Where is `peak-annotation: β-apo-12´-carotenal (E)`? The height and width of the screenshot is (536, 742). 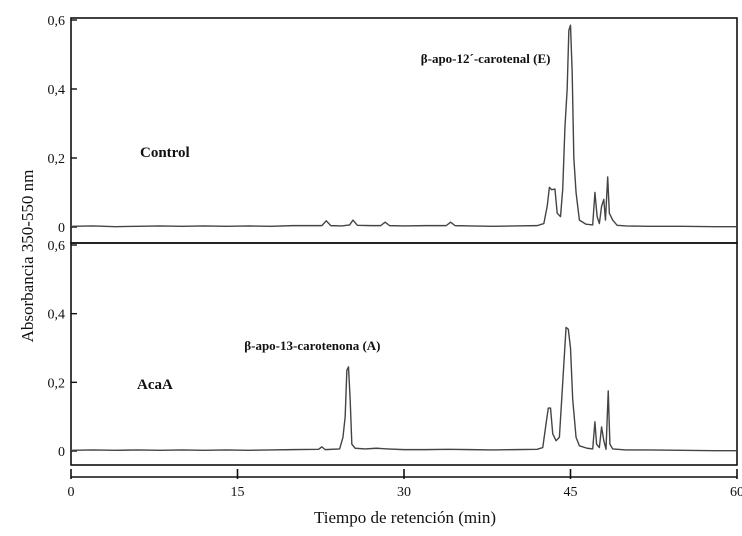
peak-annotation: β-apo-12´-carotenal (E) is located at coordinates (486, 58).